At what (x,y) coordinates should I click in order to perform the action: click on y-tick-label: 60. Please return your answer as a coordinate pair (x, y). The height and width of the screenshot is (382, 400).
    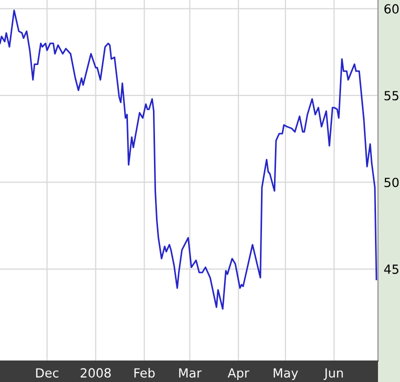
    Looking at the image, I should click on (391, 9).